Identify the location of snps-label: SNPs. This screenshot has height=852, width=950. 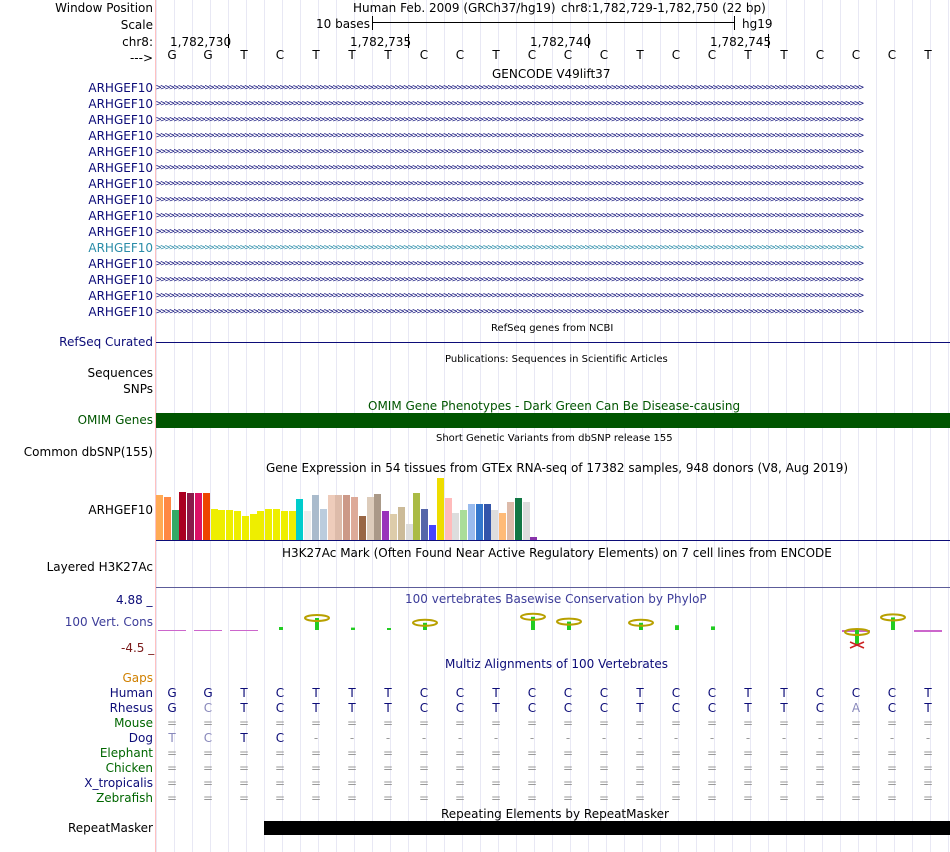
(138, 389).